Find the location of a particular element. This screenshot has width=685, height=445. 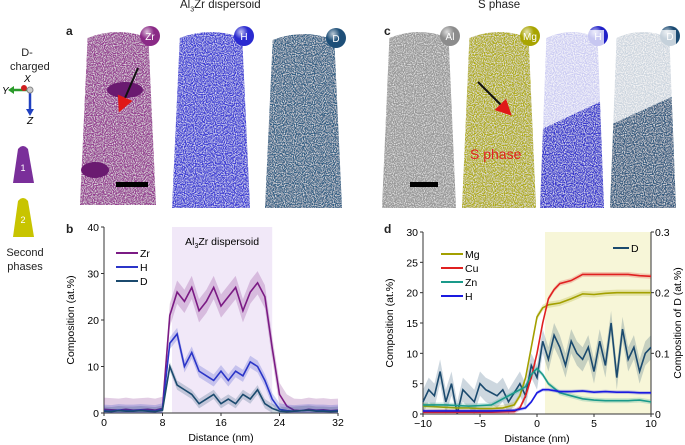

chart-b-legend-label: H is located at coordinates (144, 268).